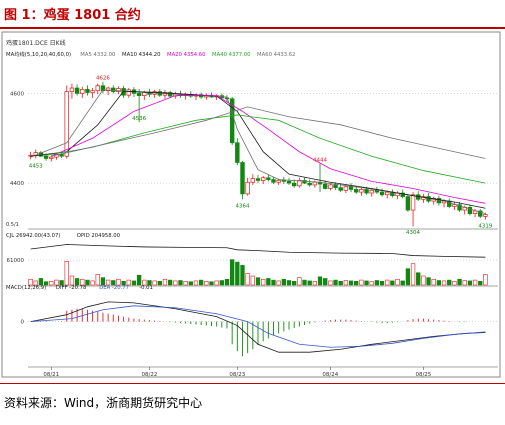 This screenshot has height=425, width=505. Describe the element at coordinates (17, 94) in the screenshot. I see `y-tick-label: 4600` at that location.